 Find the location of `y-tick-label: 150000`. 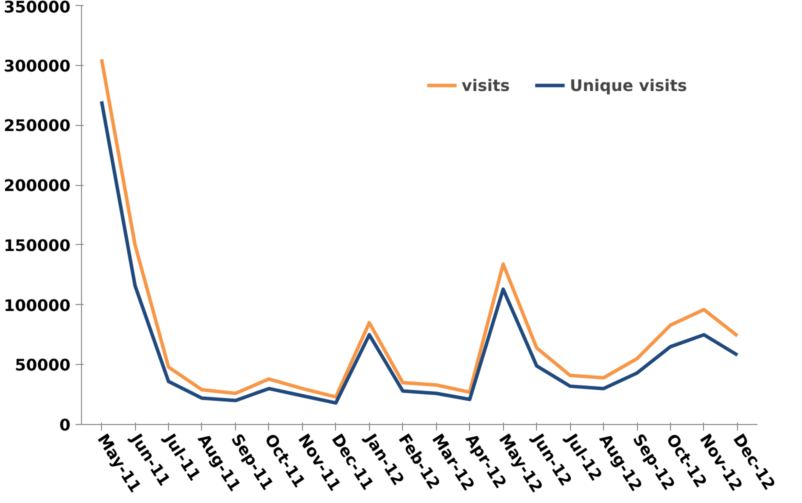

y-tick-label: 150000 is located at coordinates (37, 245).